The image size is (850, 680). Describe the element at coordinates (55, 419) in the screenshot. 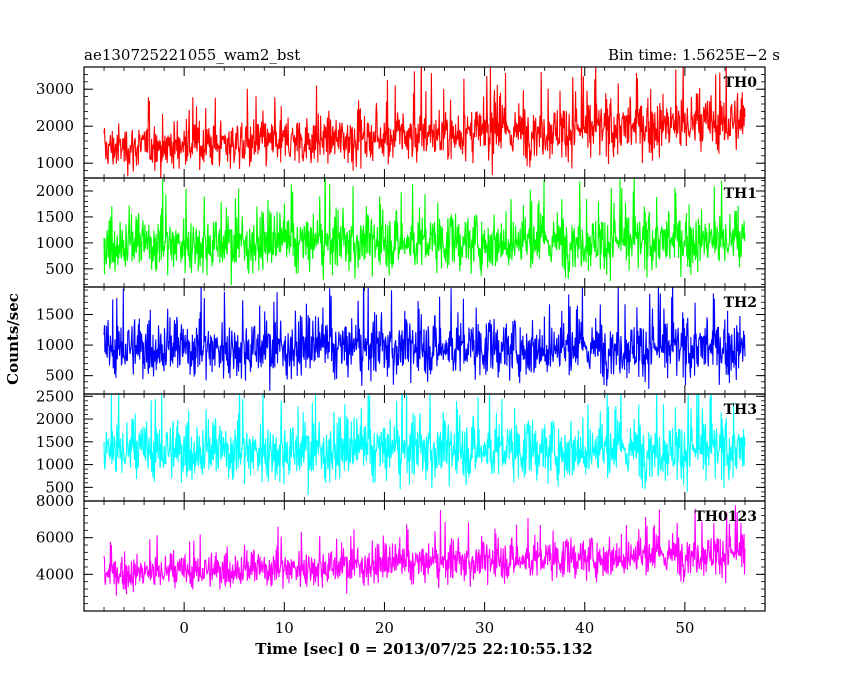

I see `y-tick-label-th3: 2000` at that location.